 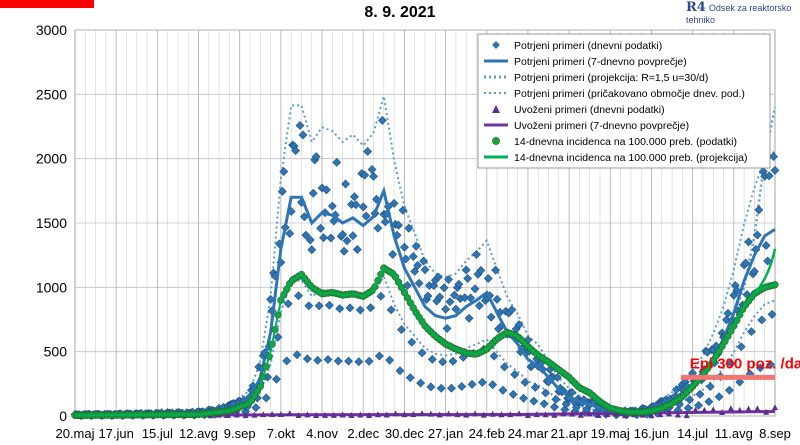 I want to click on logo-text: Odsek za reaktorsko tehniko, so click(x=739, y=14).